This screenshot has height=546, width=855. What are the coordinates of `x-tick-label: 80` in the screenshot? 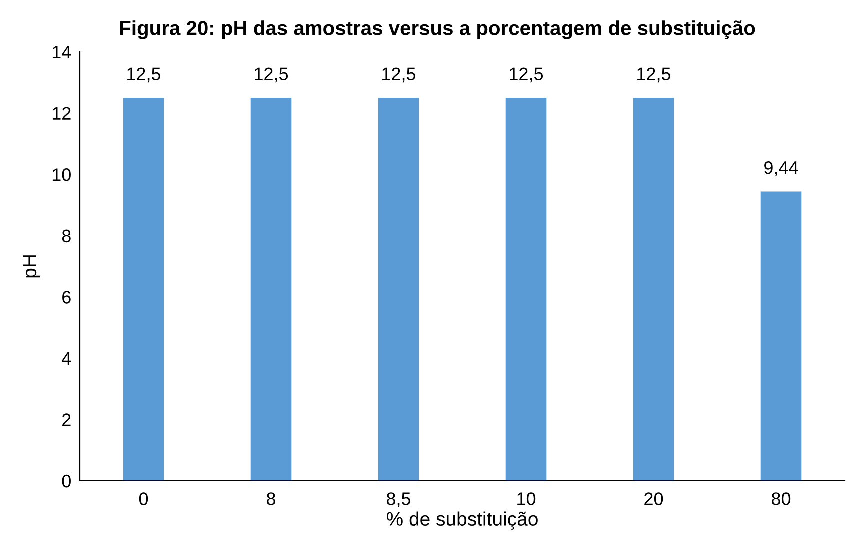 It's located at (781, 499).